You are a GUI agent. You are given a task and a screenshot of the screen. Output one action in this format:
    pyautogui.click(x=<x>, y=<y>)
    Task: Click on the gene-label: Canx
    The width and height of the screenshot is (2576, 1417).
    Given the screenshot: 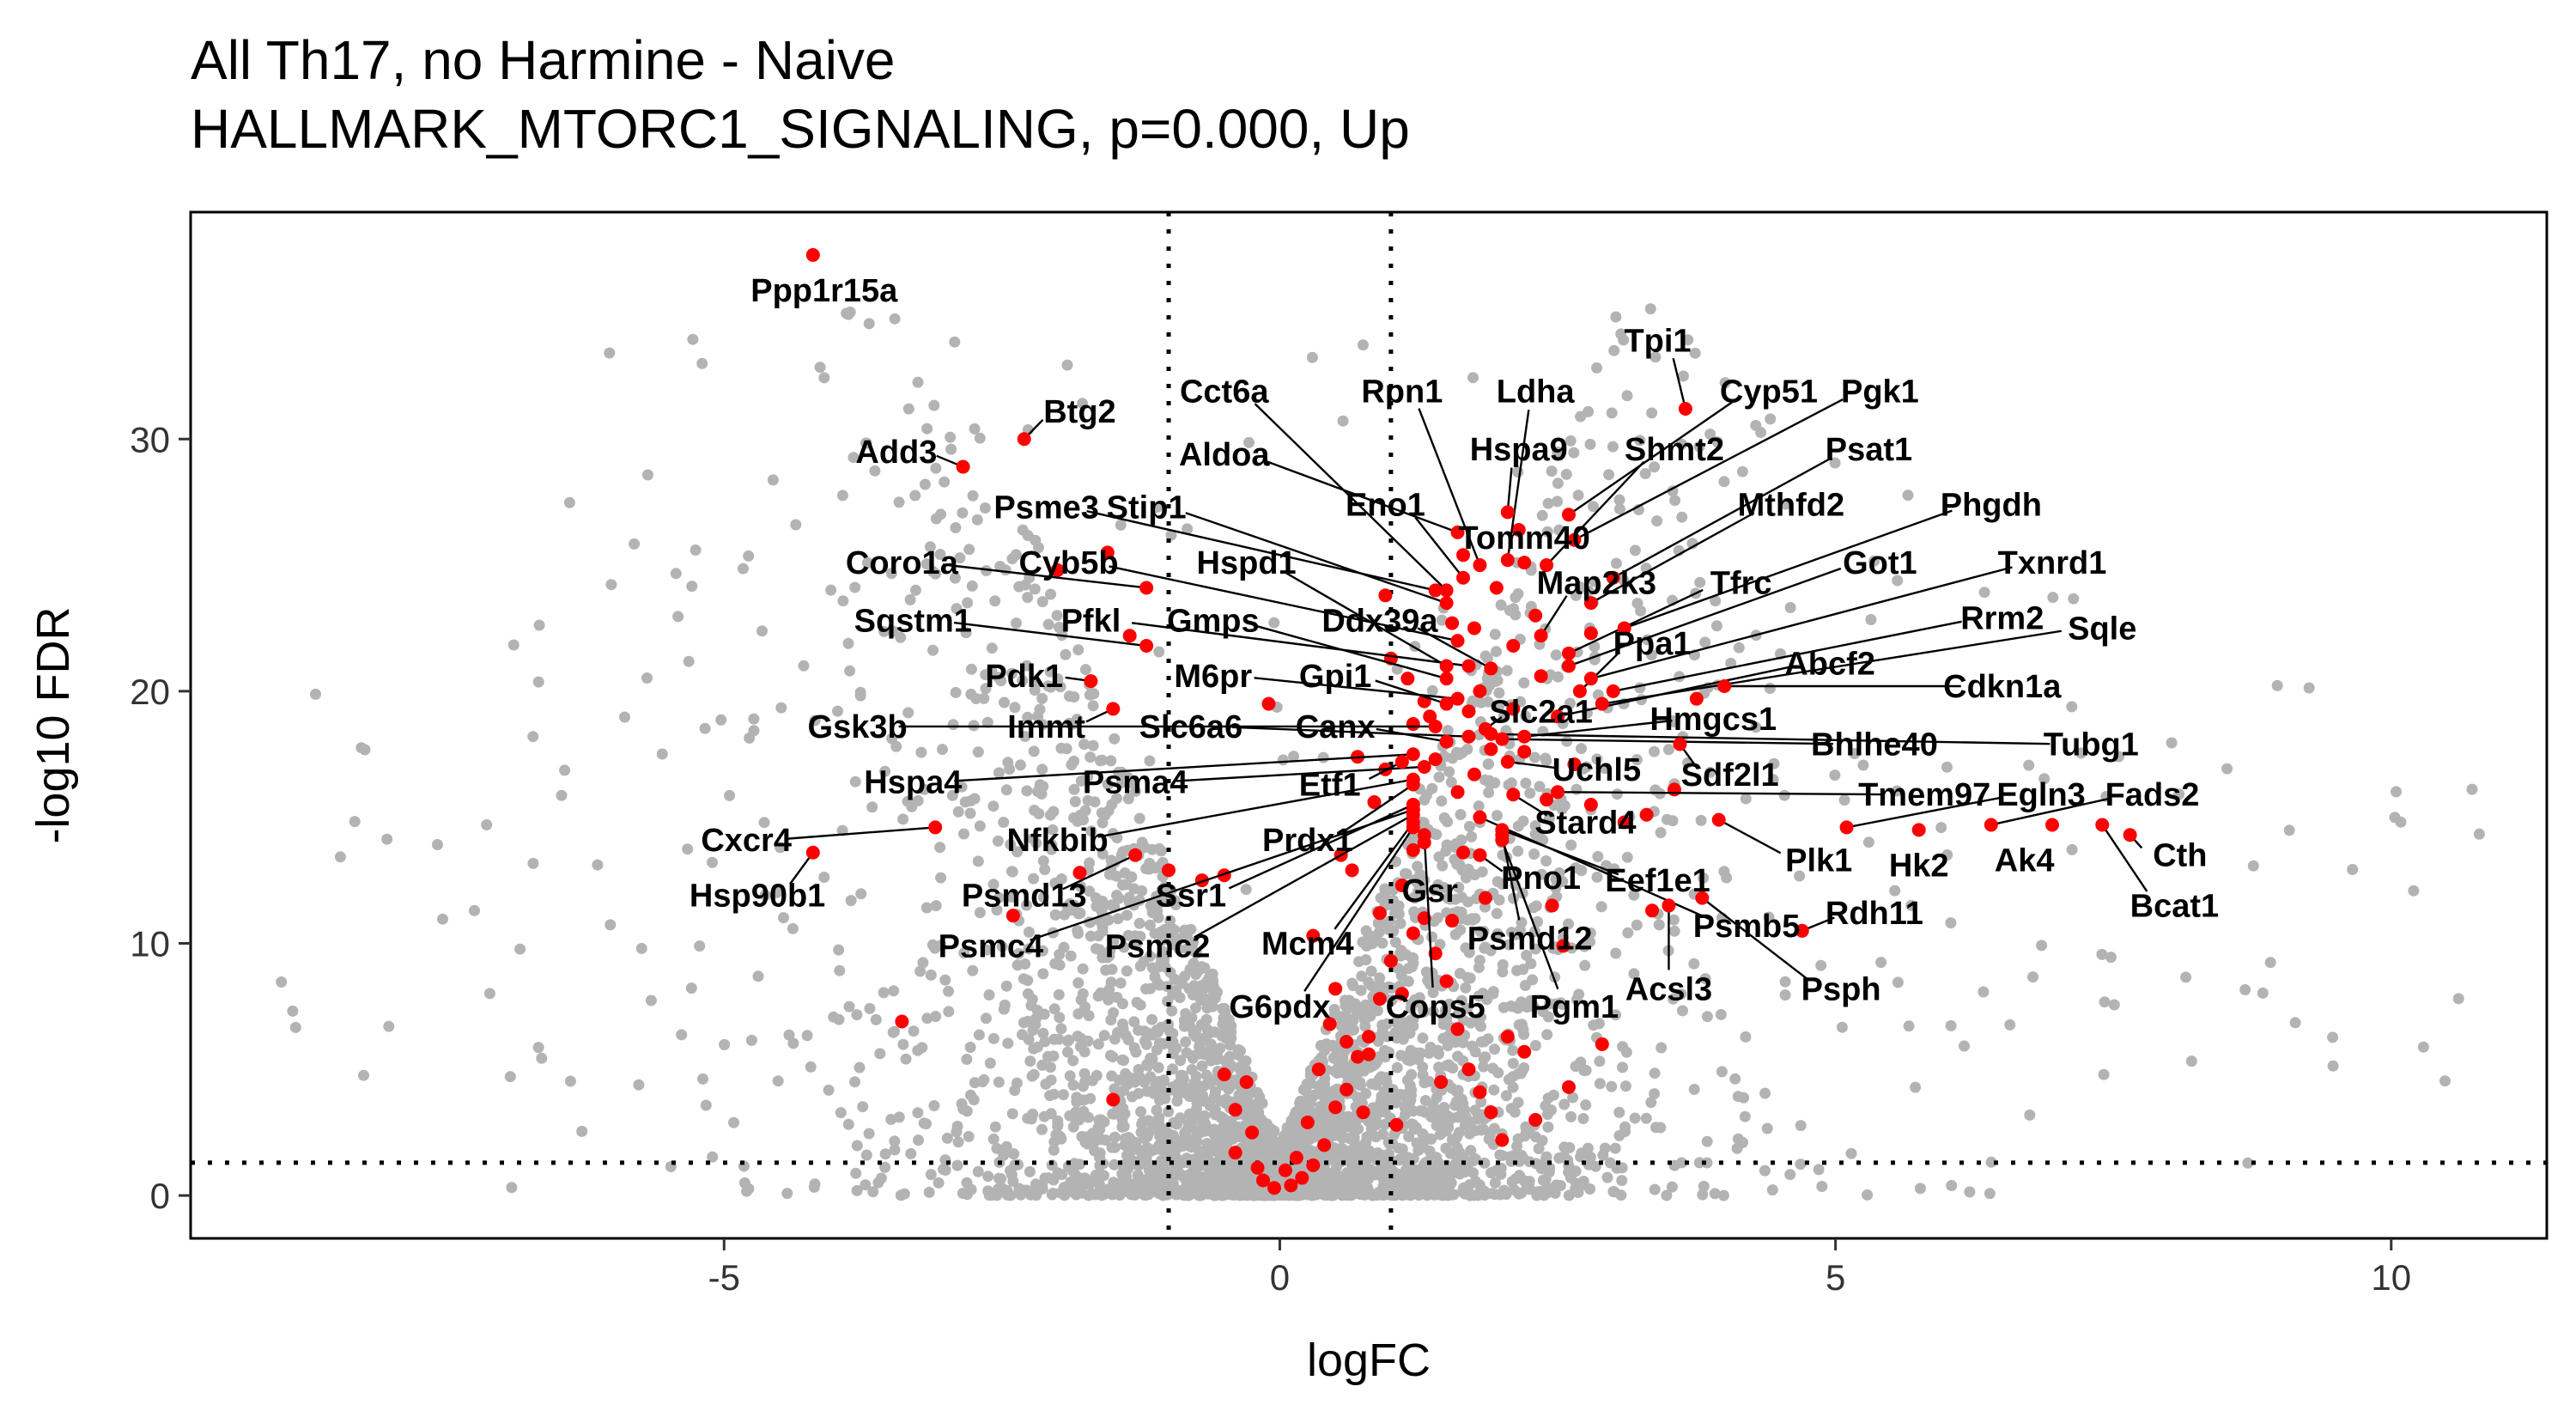 What is the action you would take?
    pyautogui.click(x=1336, y=727)
    